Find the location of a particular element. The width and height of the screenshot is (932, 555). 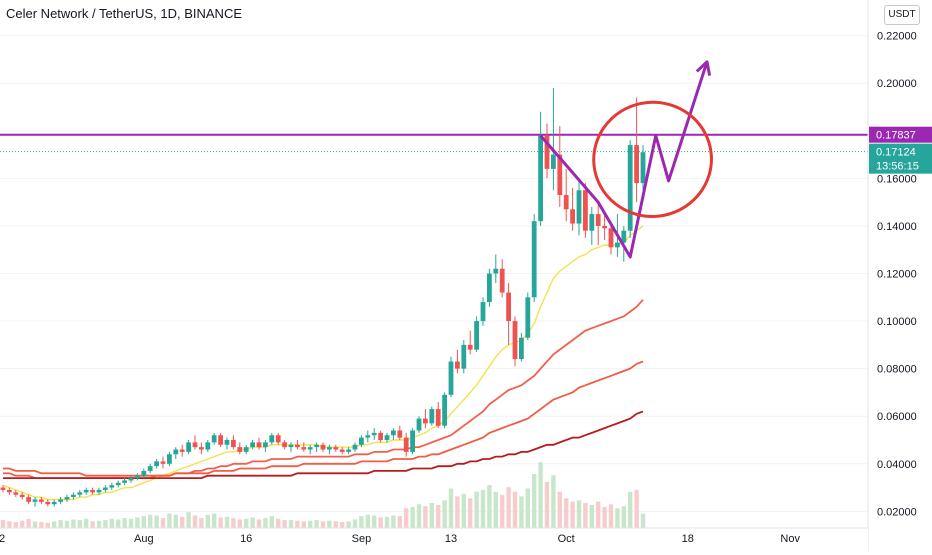

time-tick-label: Aug is located at coordinates (144, 539).